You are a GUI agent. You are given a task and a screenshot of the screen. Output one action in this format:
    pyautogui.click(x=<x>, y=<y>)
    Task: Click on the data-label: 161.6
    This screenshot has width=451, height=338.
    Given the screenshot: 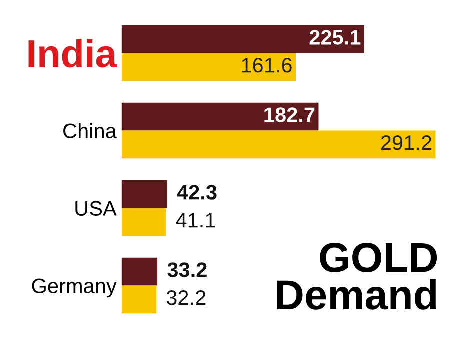 What is the action you would take?
    pyautogui.click(x=267, y=65)
    